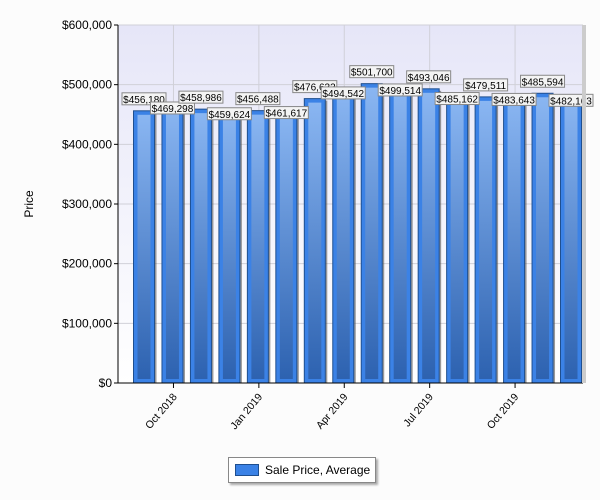 The width and height of the screenshot is (600, 500). Describe the element at coordinates (161, 411) in the screenshot. I see `x-tick-label: Oct 2018` at that location.